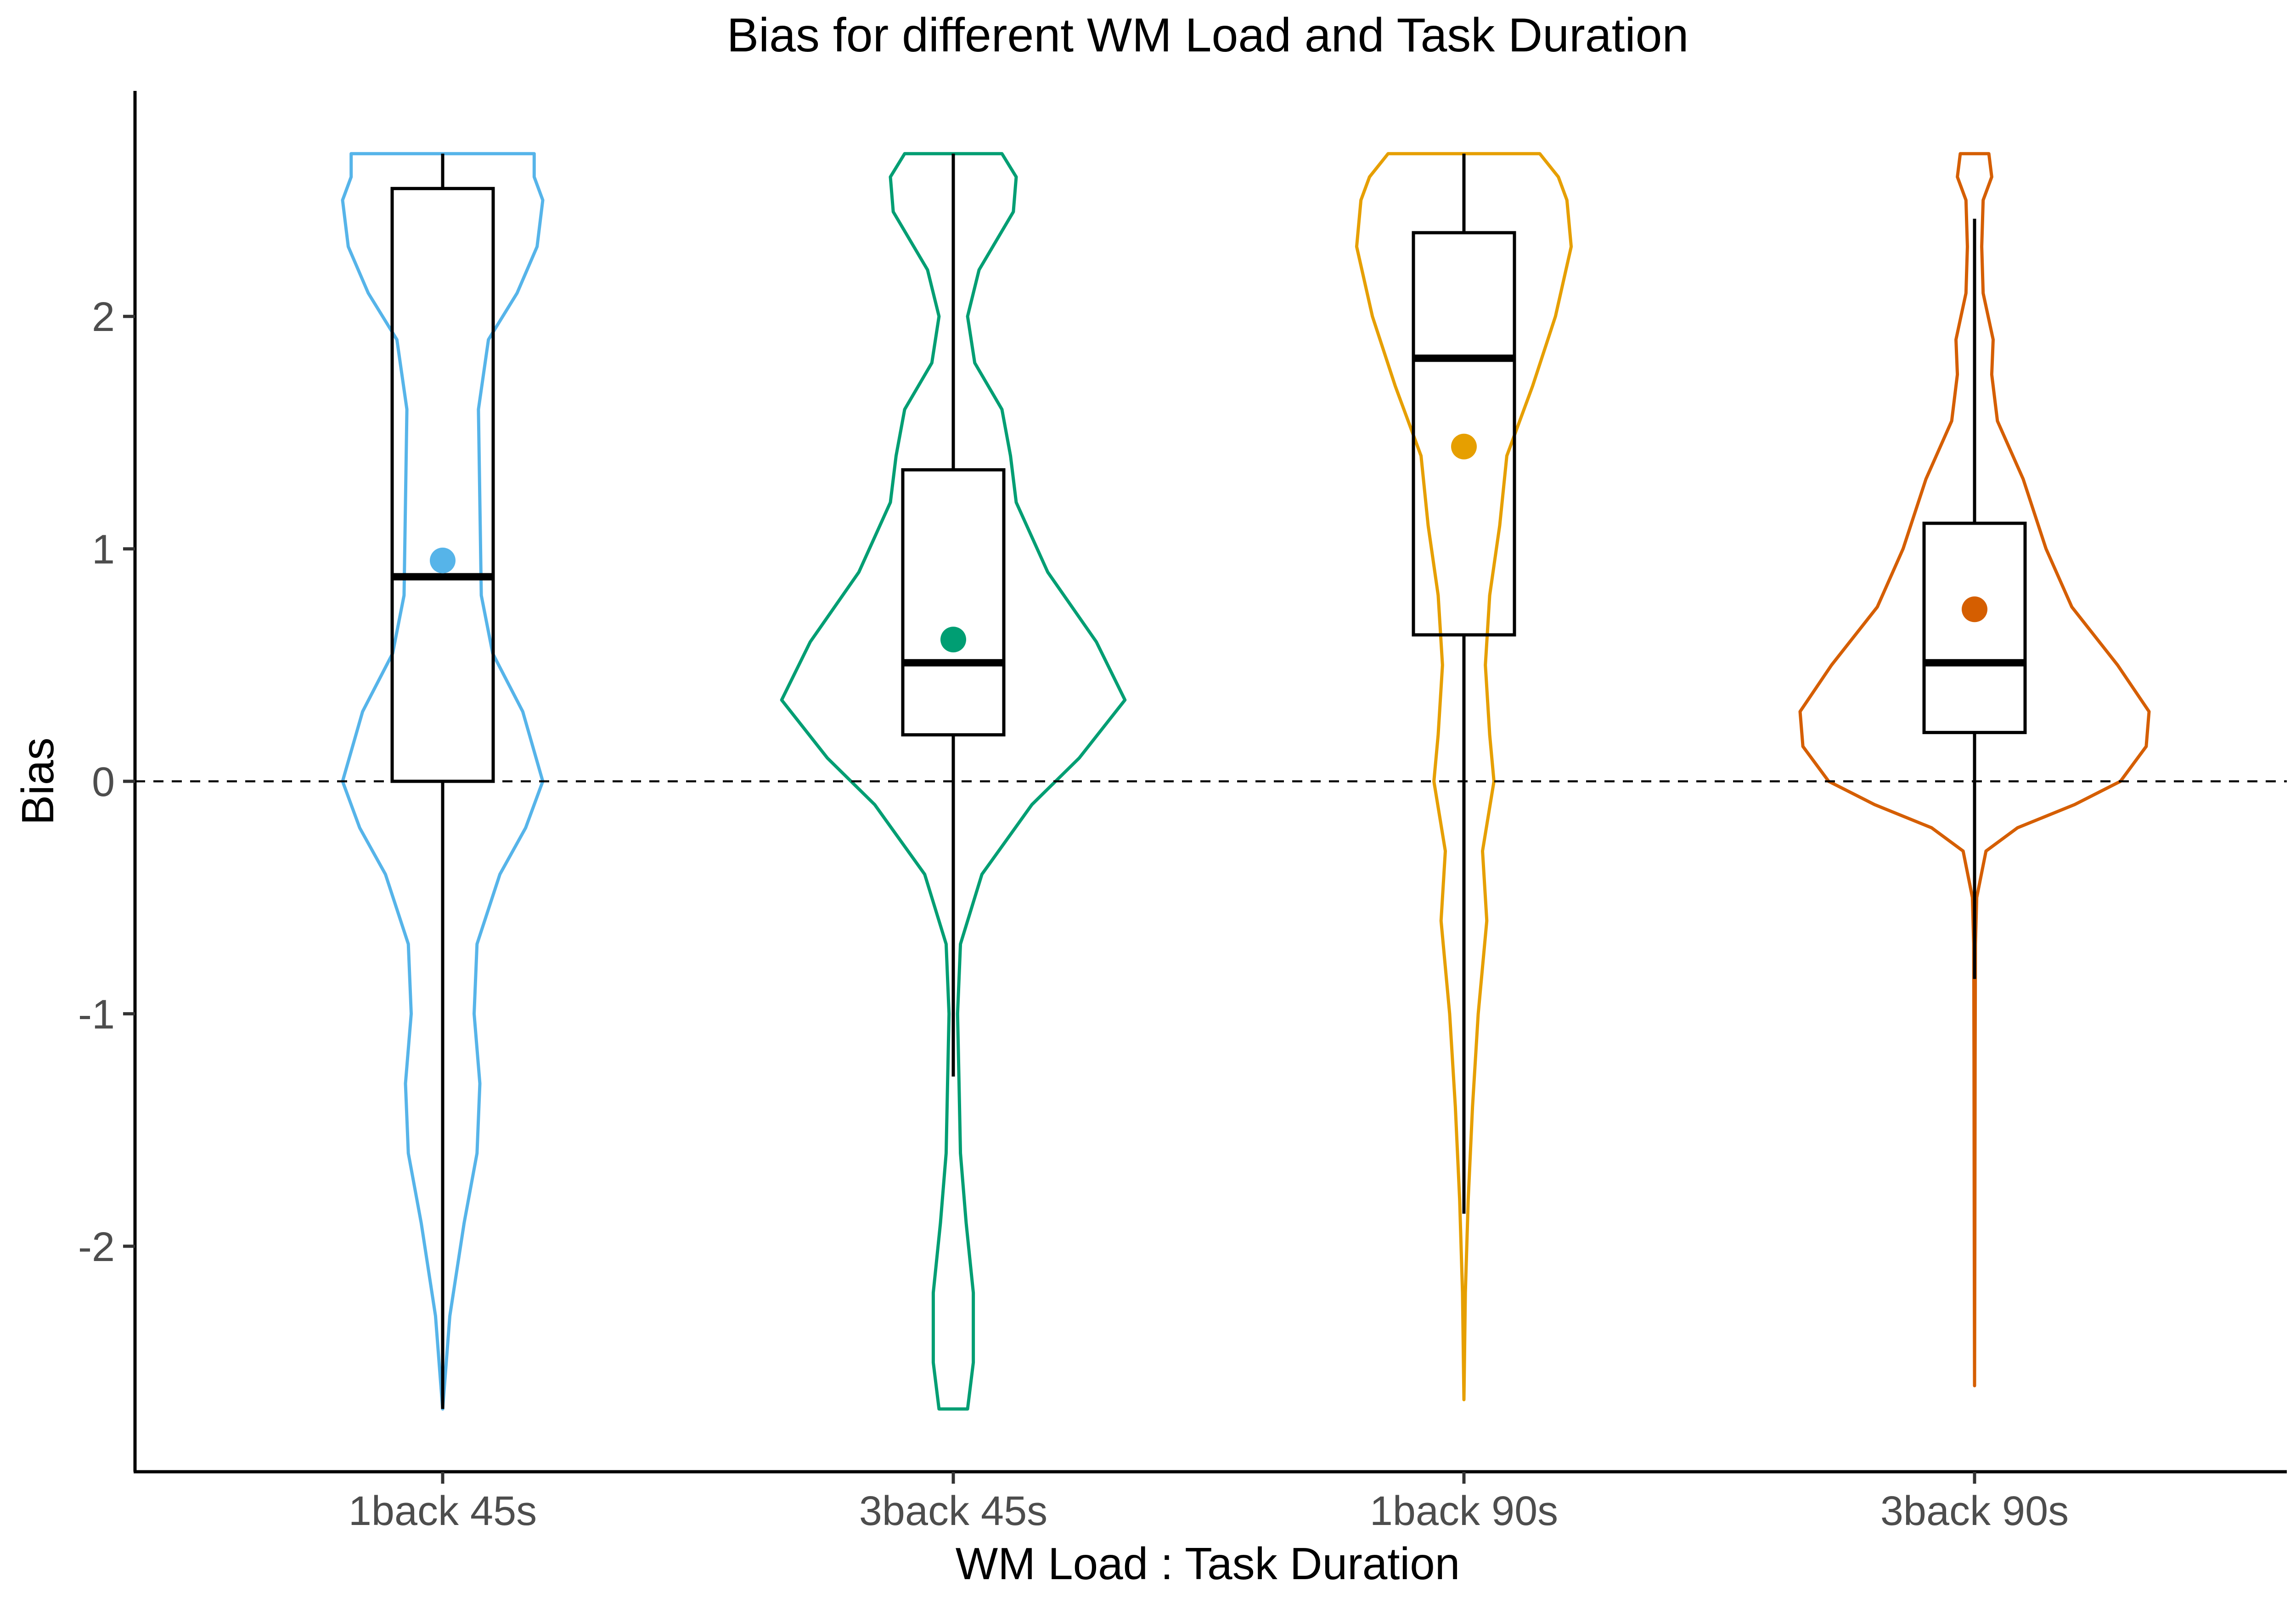  Describe the element at coordinates (1974, 627) in the screenshot. I see `box-3back-90s` at that location.